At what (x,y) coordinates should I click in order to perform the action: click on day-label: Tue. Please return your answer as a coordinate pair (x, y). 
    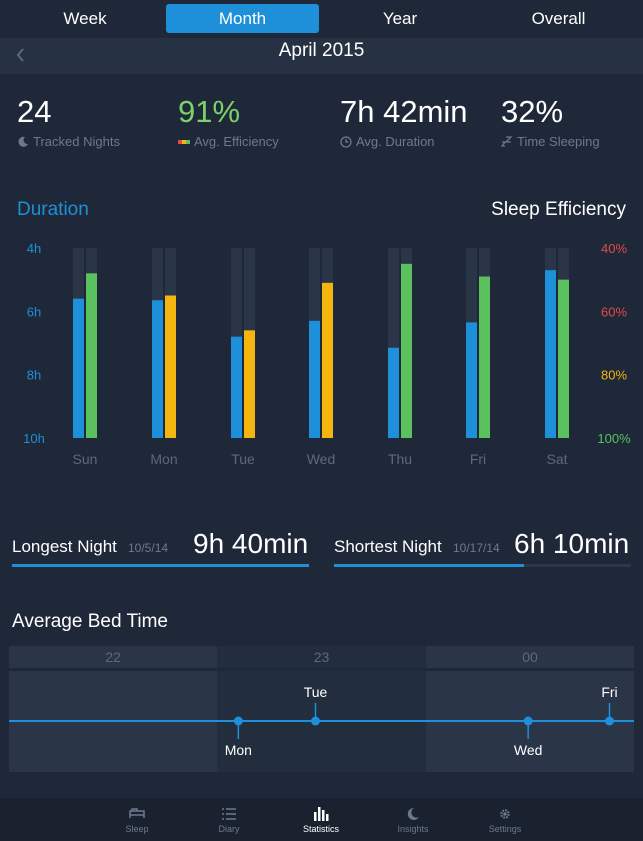
    Looking at the image, I should click on (243, 459).